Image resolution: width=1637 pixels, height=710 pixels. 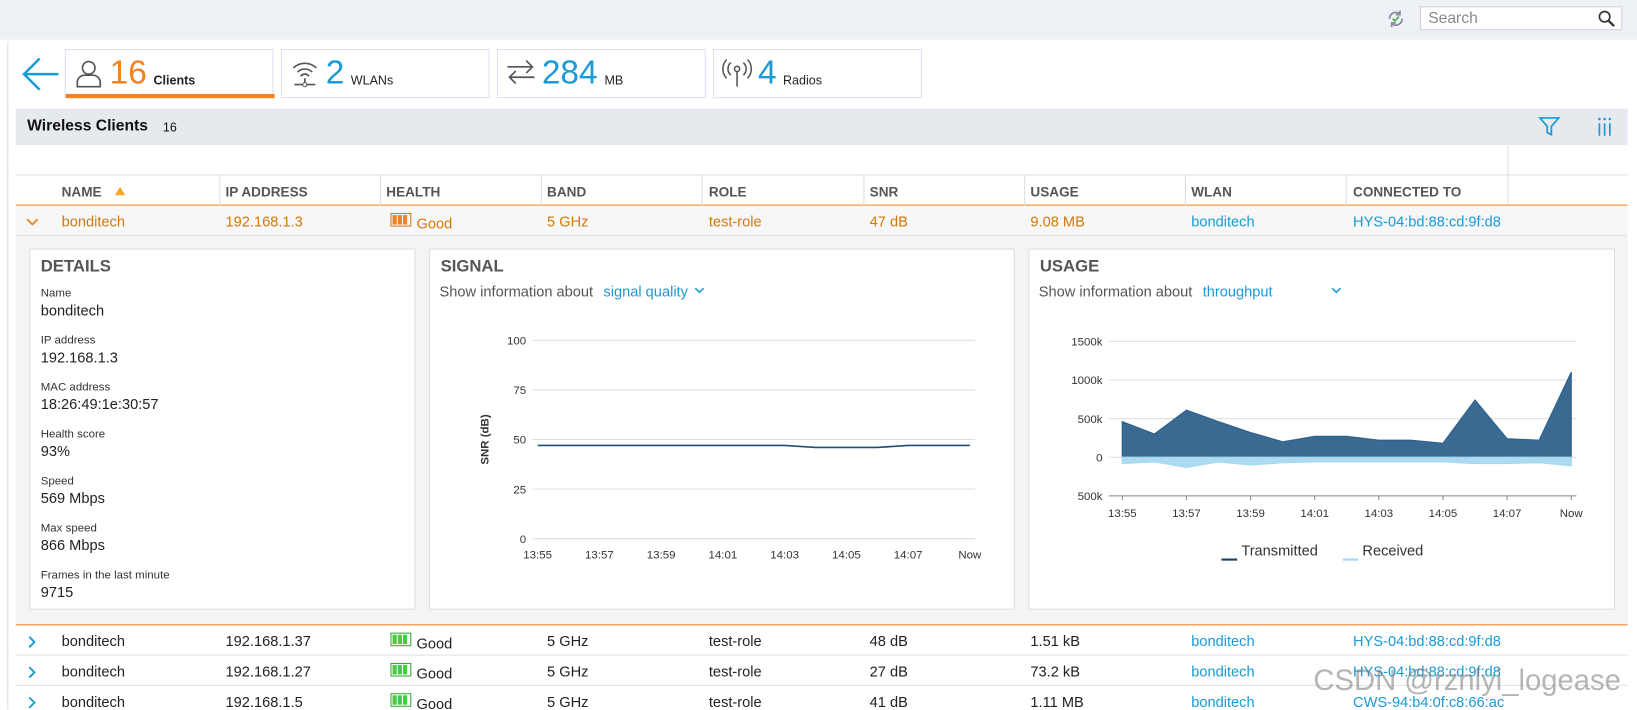 I want to click on active-underline, so click(x=170, y=96).